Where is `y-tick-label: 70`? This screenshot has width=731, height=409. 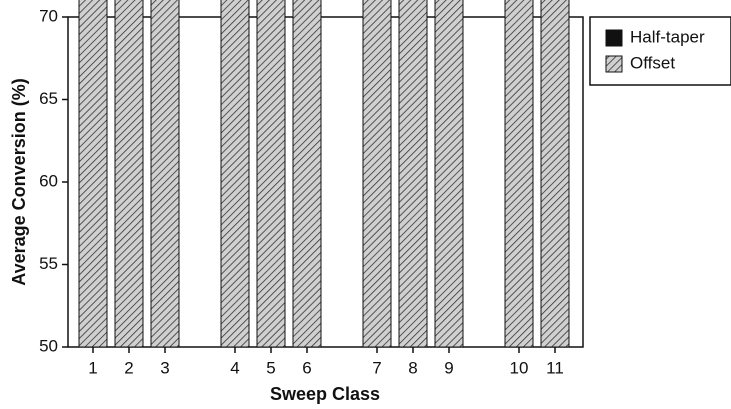 y-tick-label: 70 is located at coordinates (48, 15).